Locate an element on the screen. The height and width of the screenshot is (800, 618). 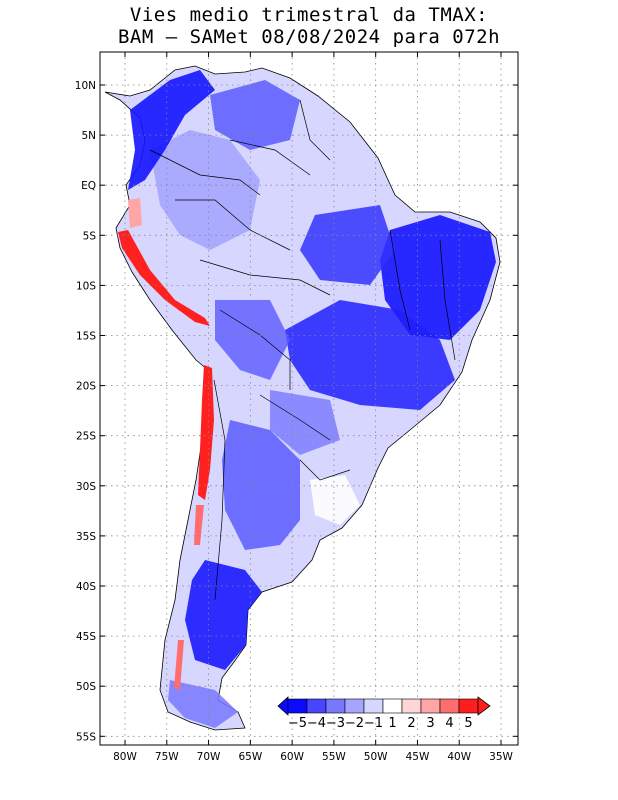
lon-label: 70W is located at coordinates (209, 757).